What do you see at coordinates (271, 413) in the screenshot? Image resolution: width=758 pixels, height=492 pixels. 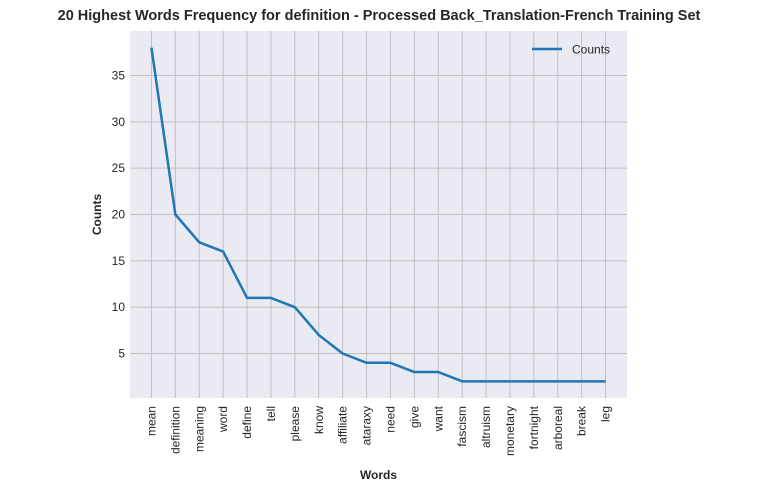 I see `x-tick-label: tell` at bounding box center [271, 413].